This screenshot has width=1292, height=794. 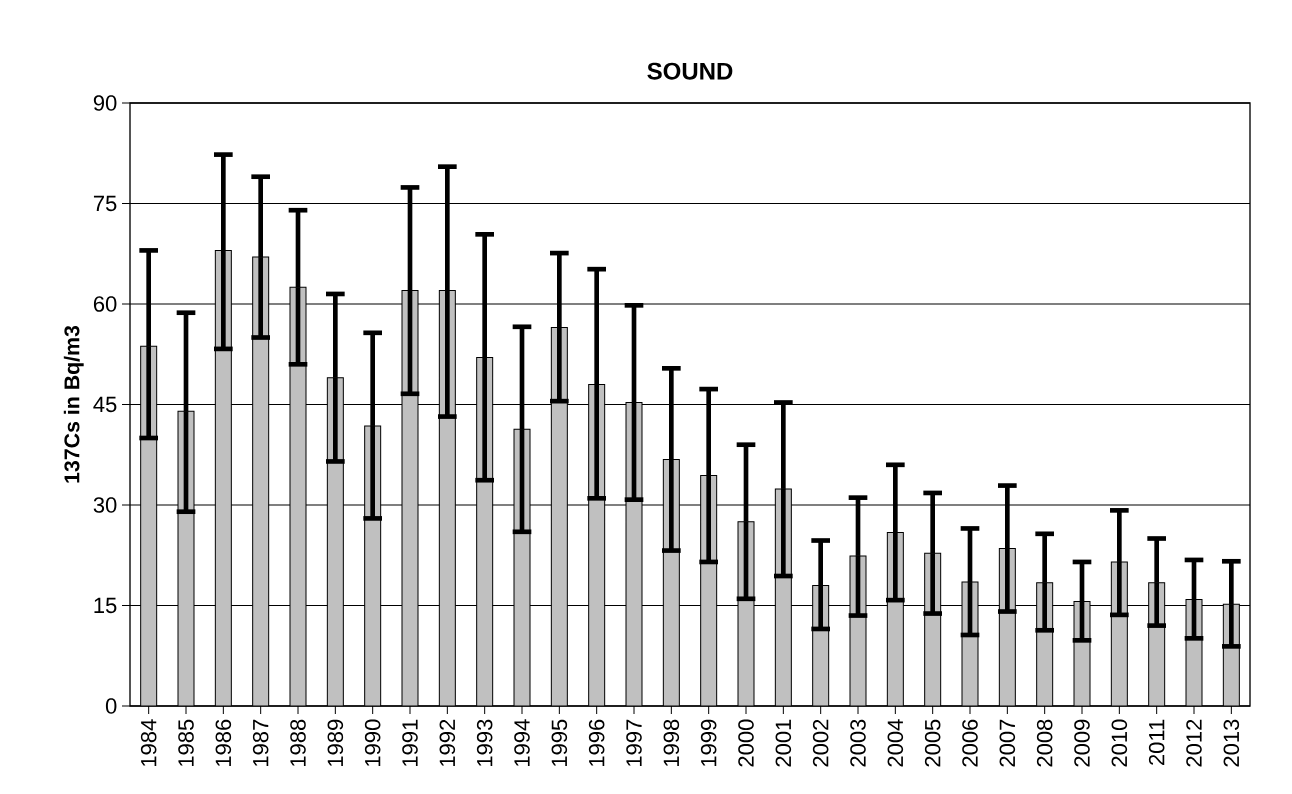 I want to click on x-tick-label: 2007, so click(x=1007, y=743).